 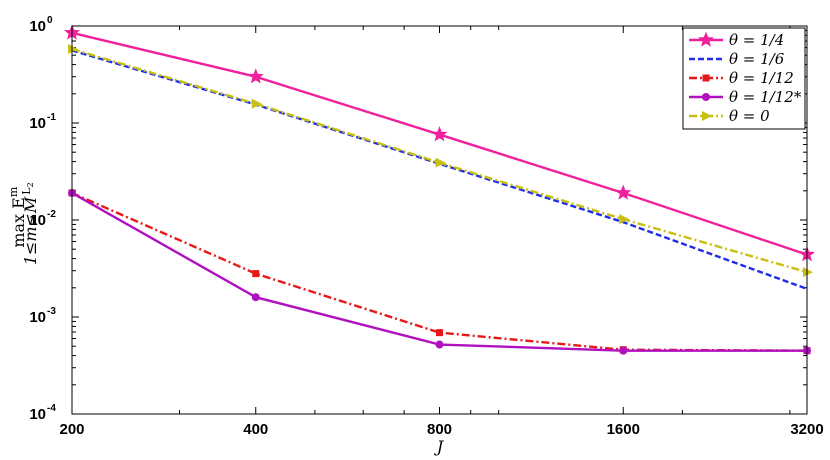 I want to click on y-tick-label-exponent: 0, so click(x=50, y=20).